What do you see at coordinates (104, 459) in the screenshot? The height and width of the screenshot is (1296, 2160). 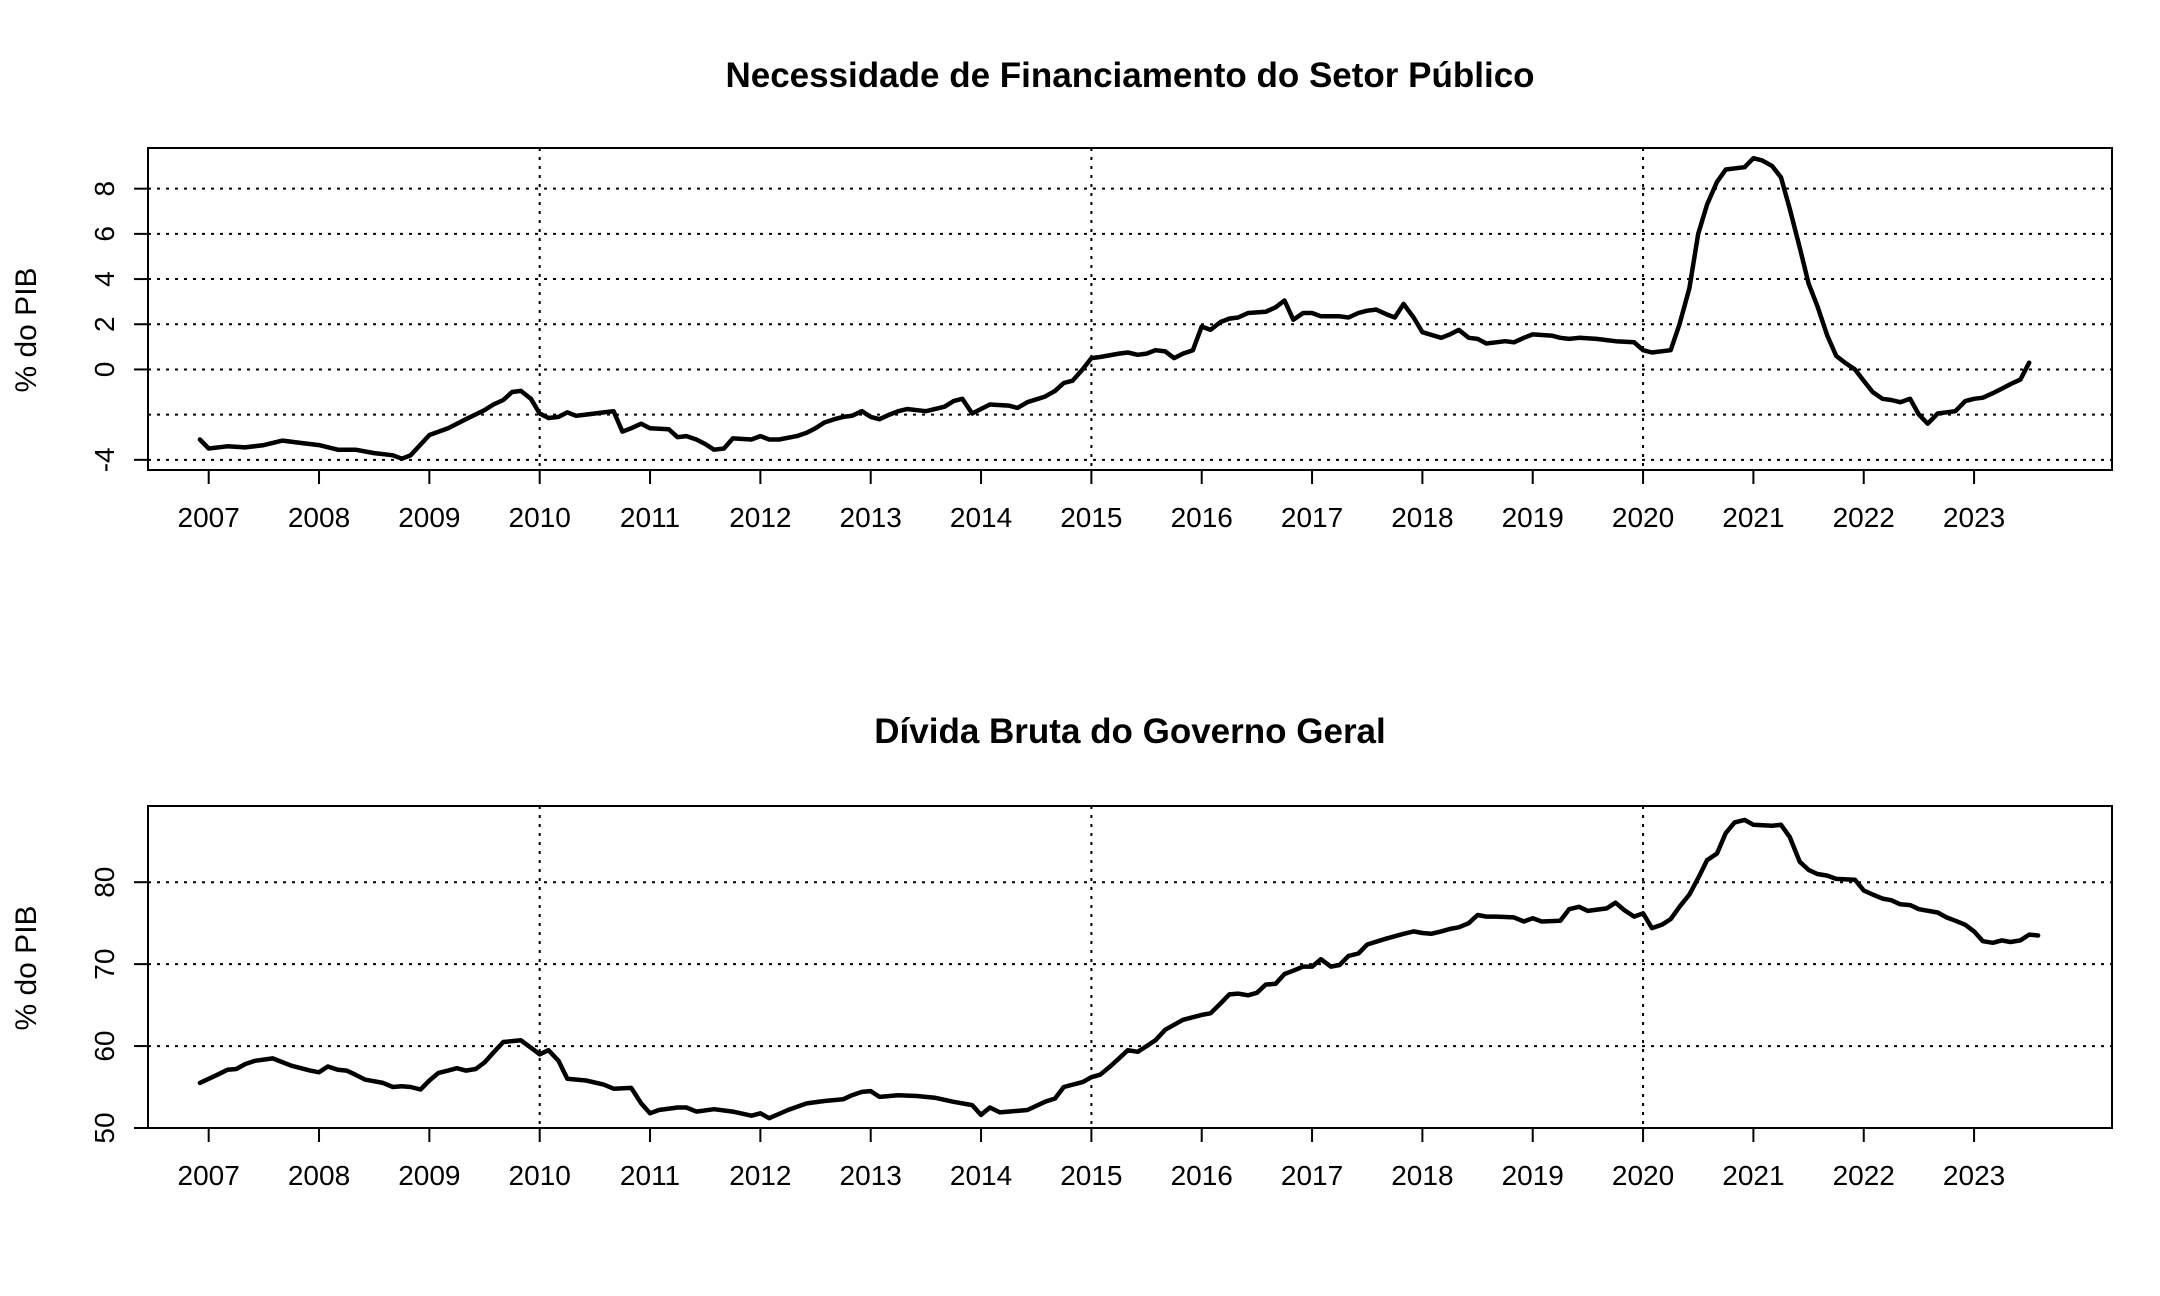 I see `y-tick-label: -4` at bounding box center [104, 459].